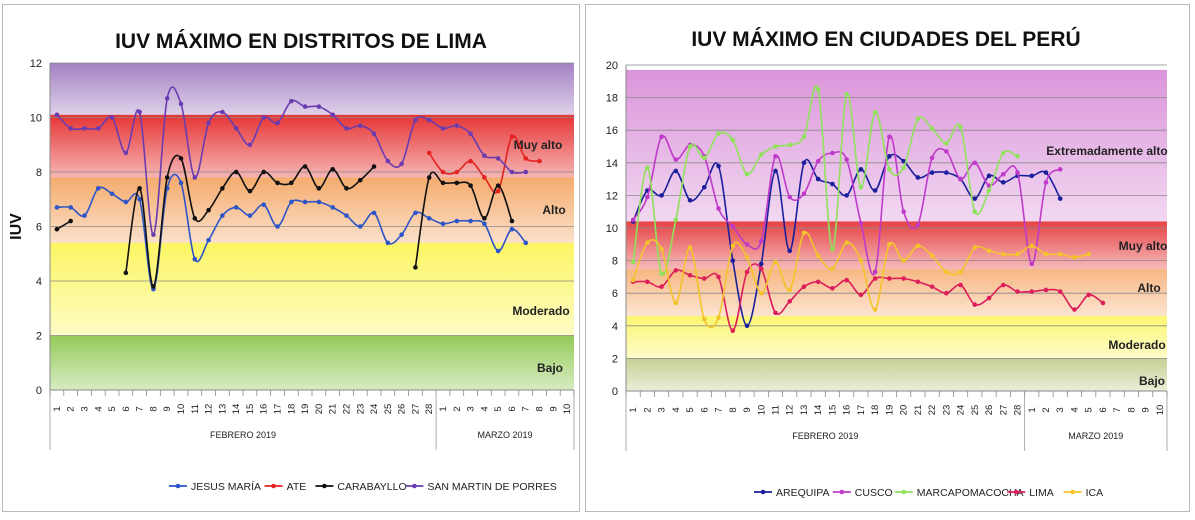 Image resolution: width=1195 pixels, height=520 pixels. I want to click on band-label-extremadamente-alto: Extremadamente alto, so click(1106, 151).